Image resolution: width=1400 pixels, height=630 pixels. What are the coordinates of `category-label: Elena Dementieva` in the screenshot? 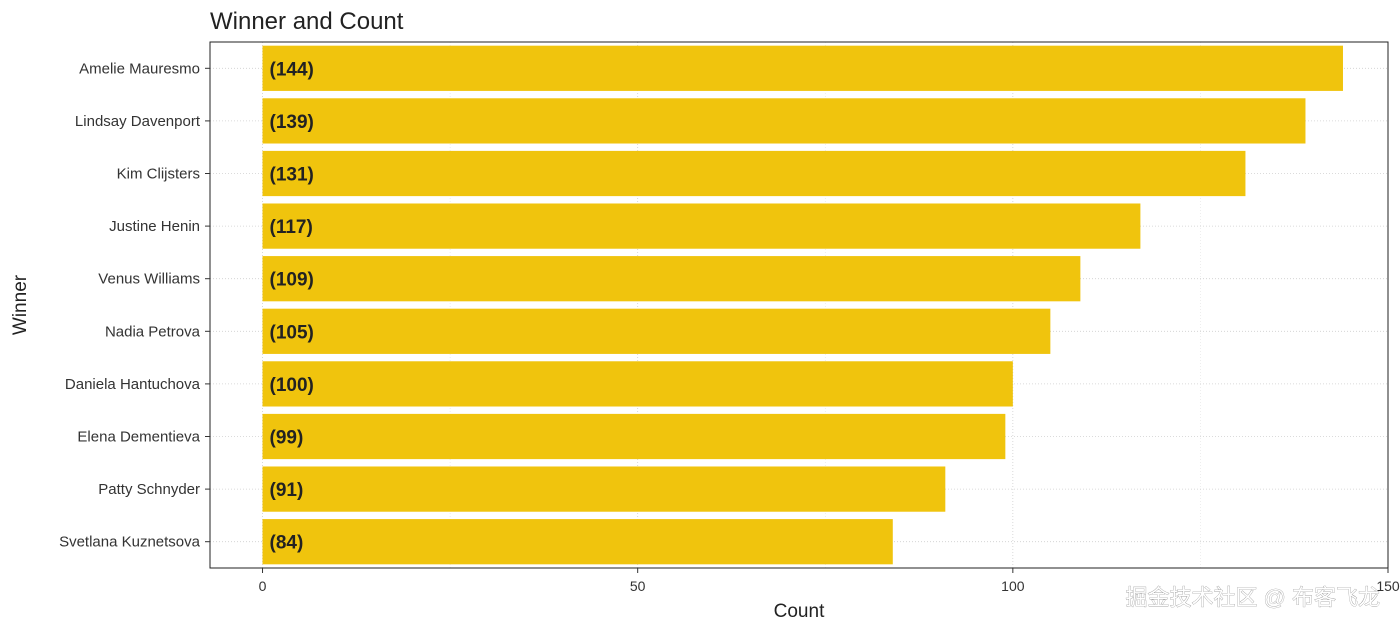 It's located at (138, 437).